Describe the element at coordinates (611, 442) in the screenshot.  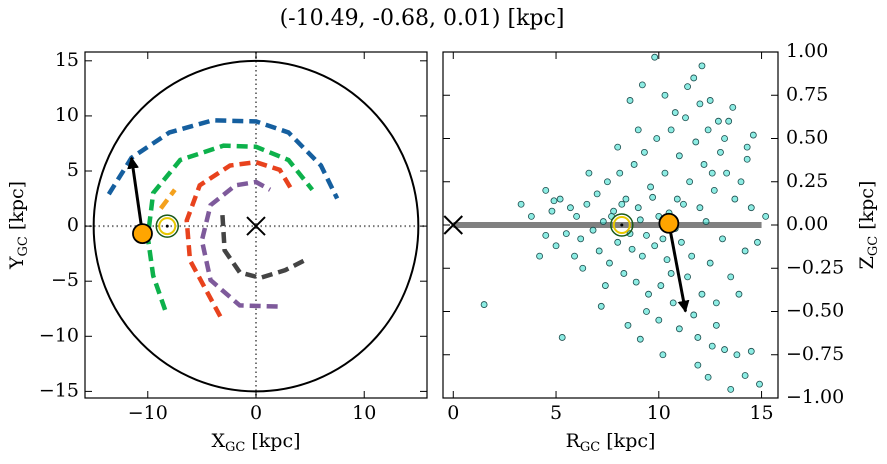
I see `x-axis-label: RGC [kpc]` at that location.